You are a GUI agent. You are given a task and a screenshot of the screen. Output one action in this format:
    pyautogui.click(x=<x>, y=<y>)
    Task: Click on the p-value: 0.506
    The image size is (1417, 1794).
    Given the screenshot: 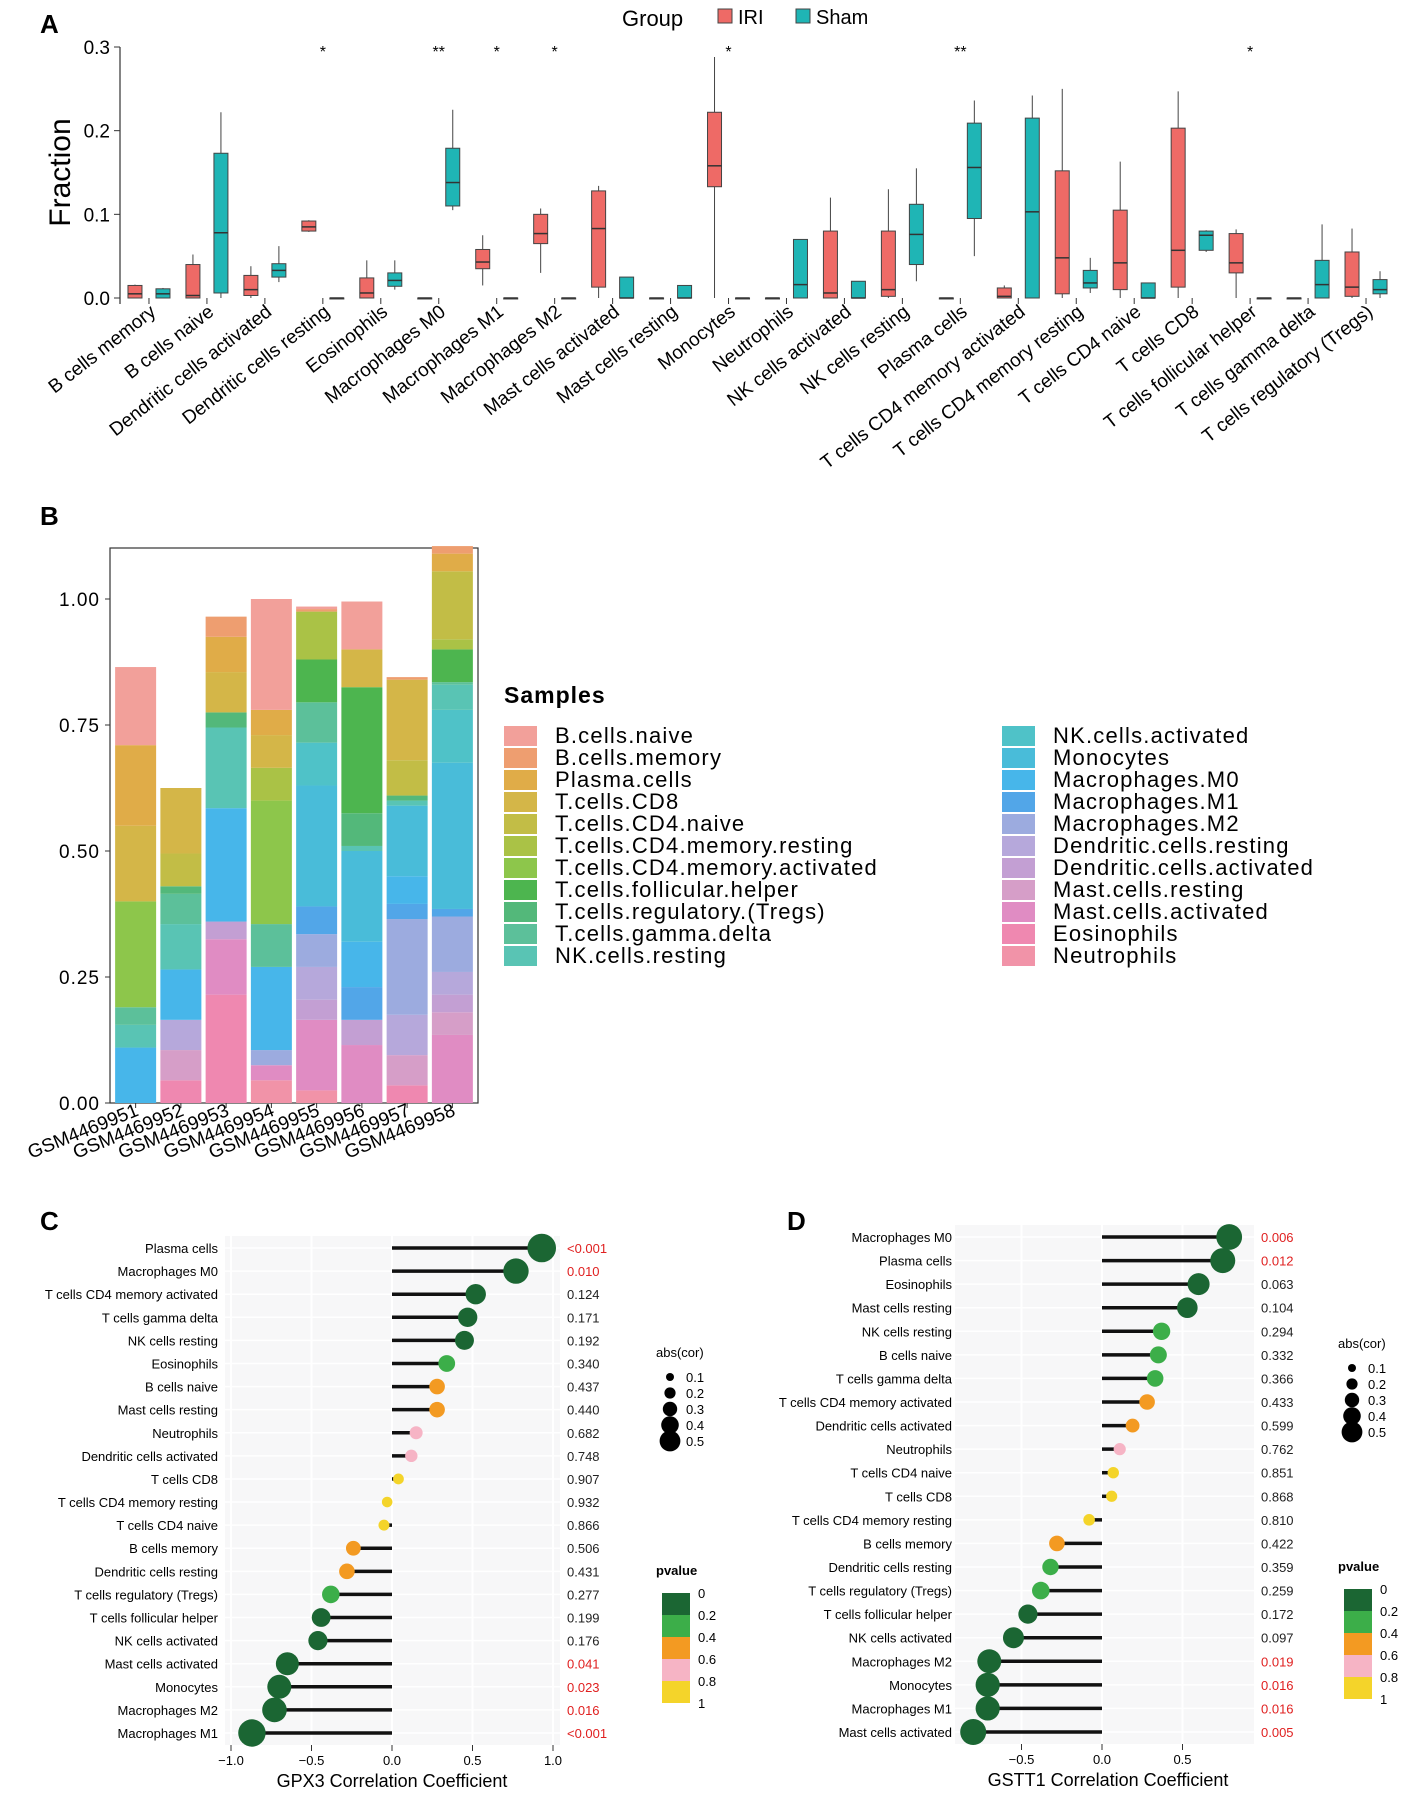 What is the action you would take?
    pyautogui.click(x=583, y=1548)
    